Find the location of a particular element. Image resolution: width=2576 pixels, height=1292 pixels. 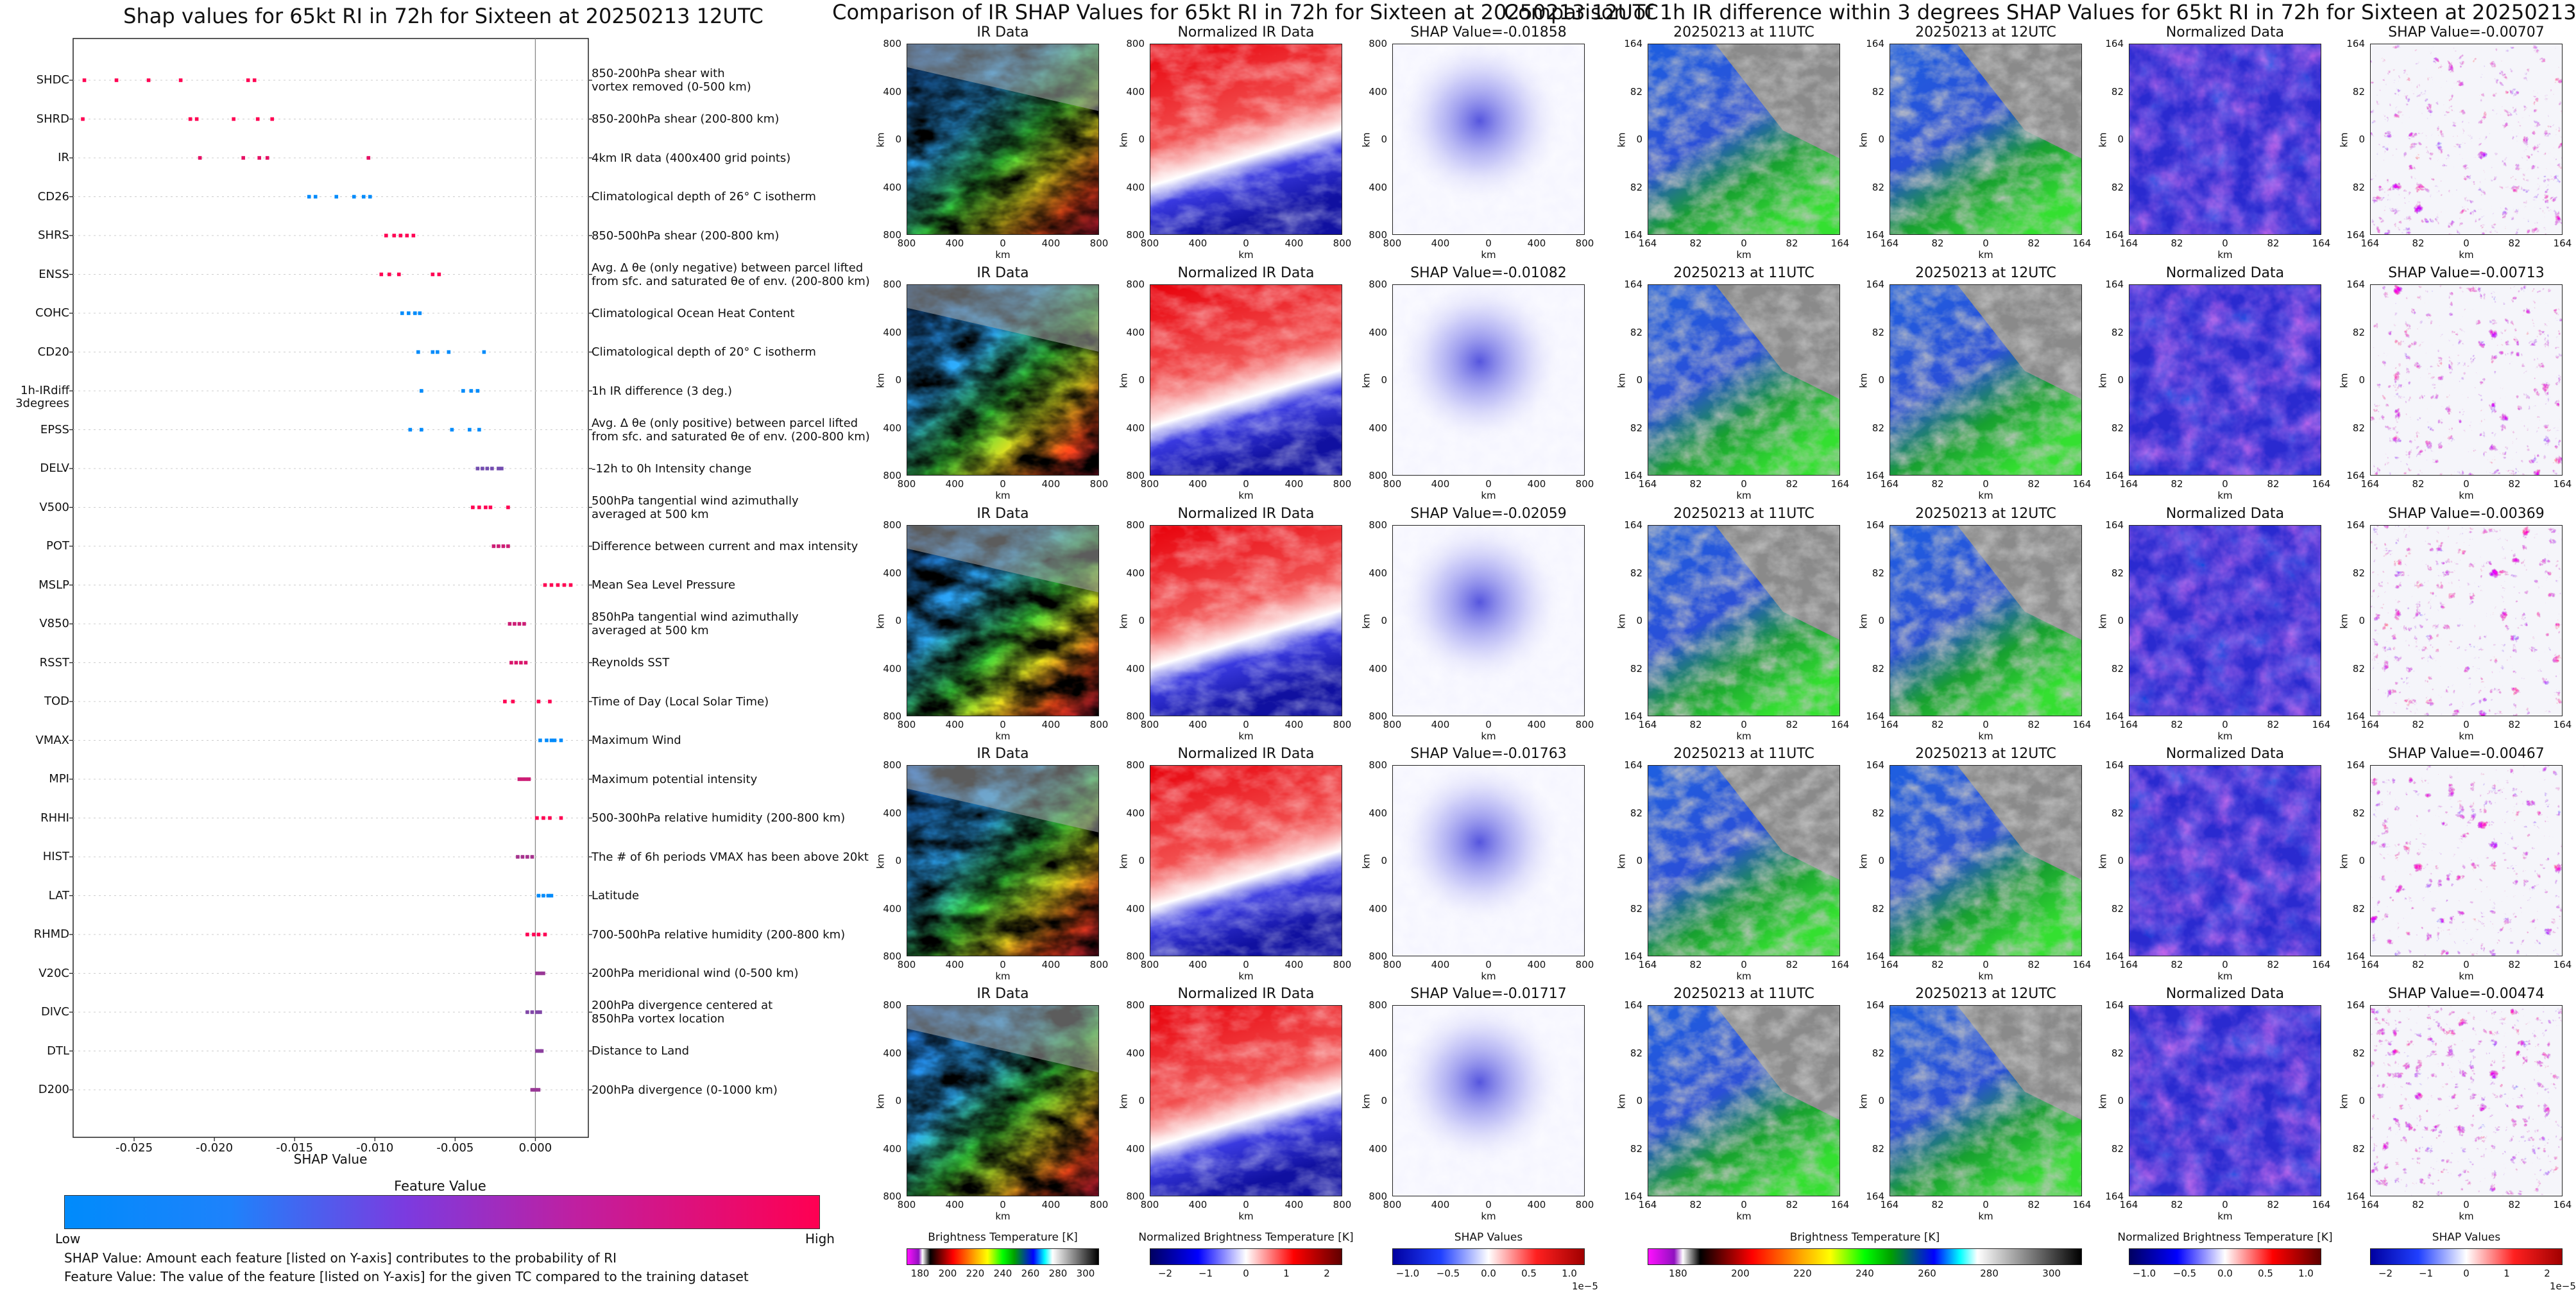

y-axis-label: km is located at coordinates (2344, 1101).